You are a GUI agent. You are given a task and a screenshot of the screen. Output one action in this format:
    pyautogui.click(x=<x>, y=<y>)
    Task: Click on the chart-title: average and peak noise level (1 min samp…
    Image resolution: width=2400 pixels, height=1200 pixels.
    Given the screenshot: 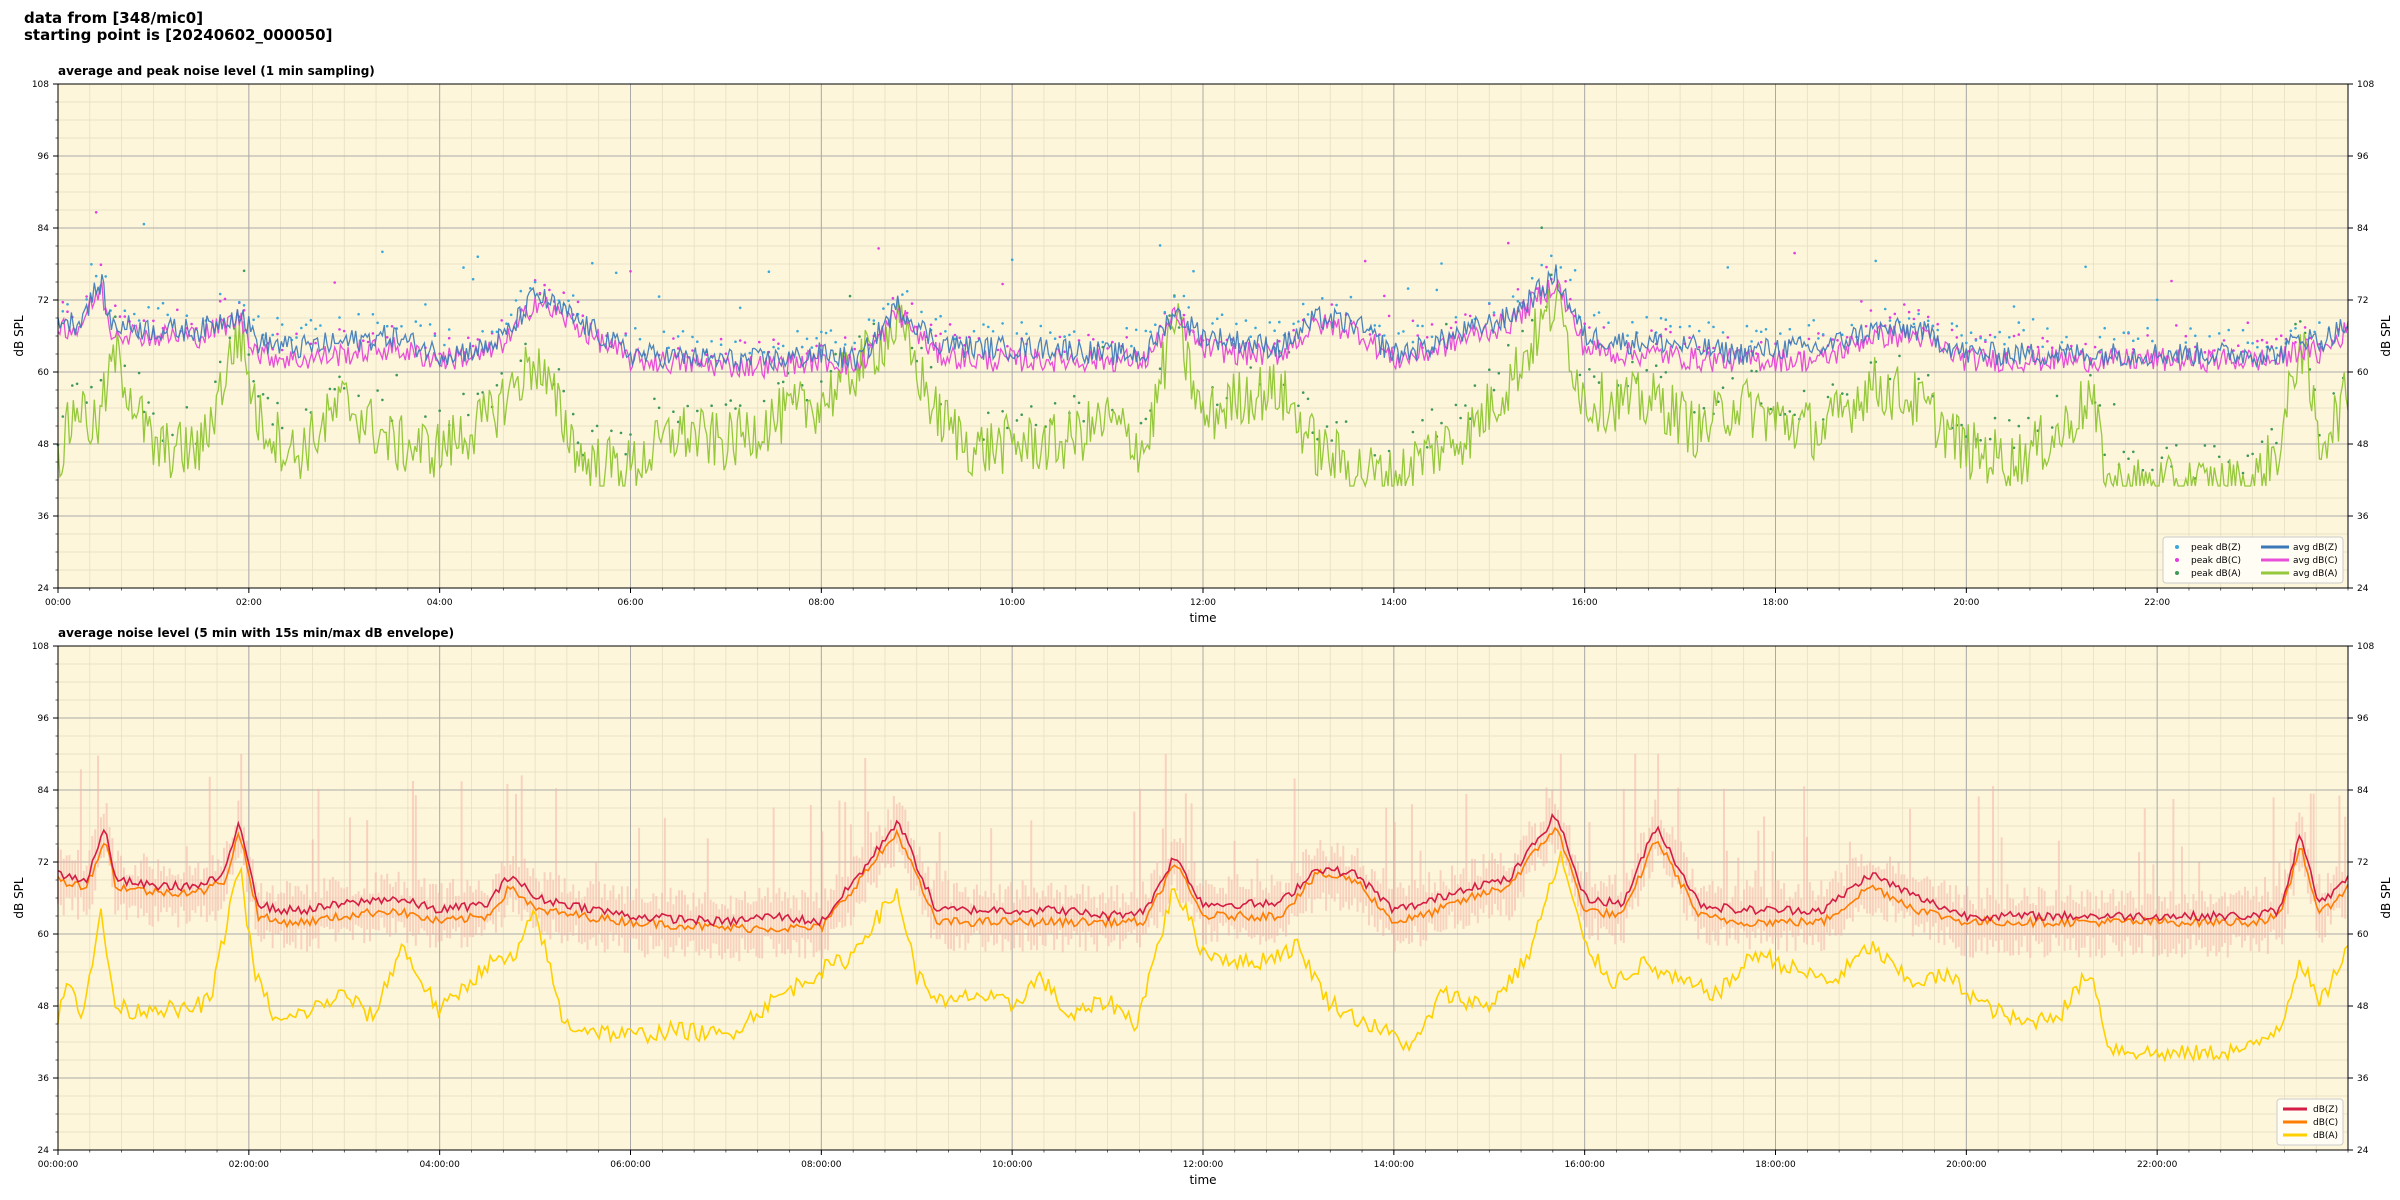 What is the action you would take?
    pyautogui.click(x=216, y=71)
    